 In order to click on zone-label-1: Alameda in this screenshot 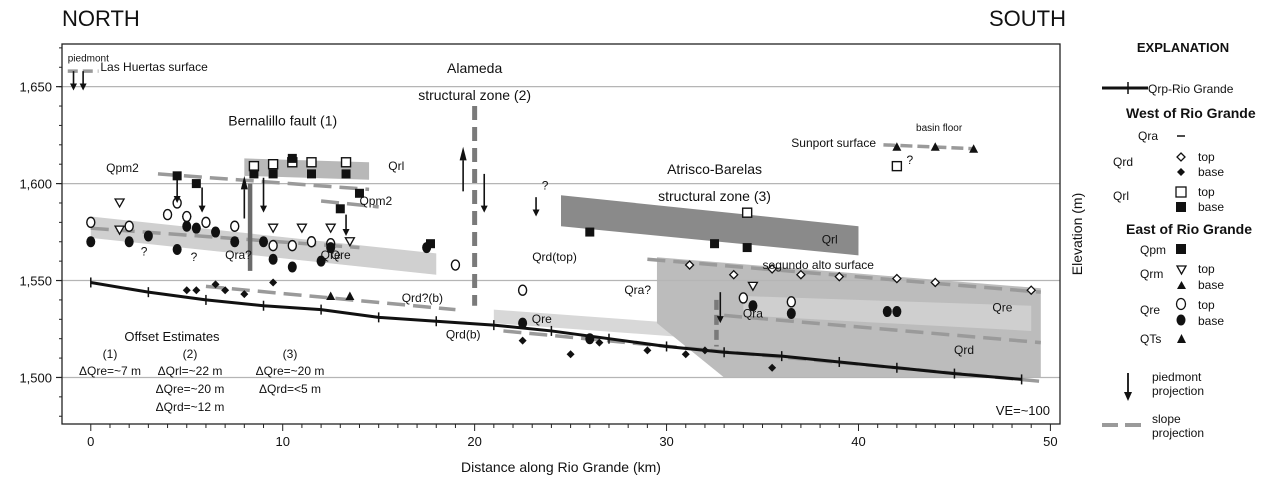, I will do `click(474, 68)`.